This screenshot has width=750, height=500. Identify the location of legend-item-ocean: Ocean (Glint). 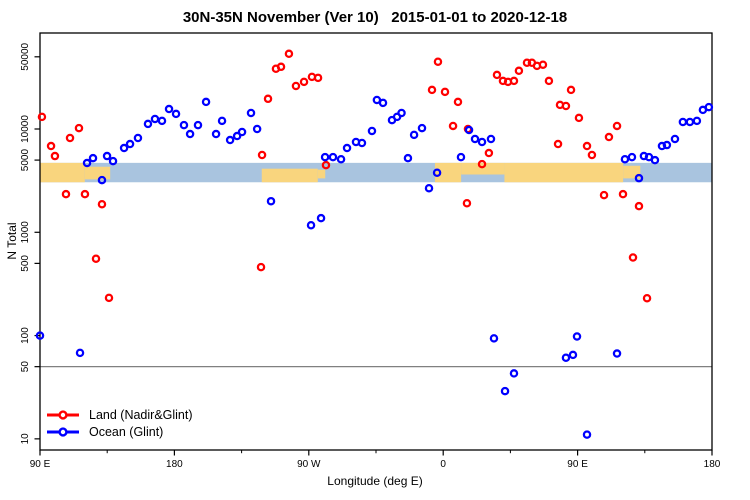
(119, 431).